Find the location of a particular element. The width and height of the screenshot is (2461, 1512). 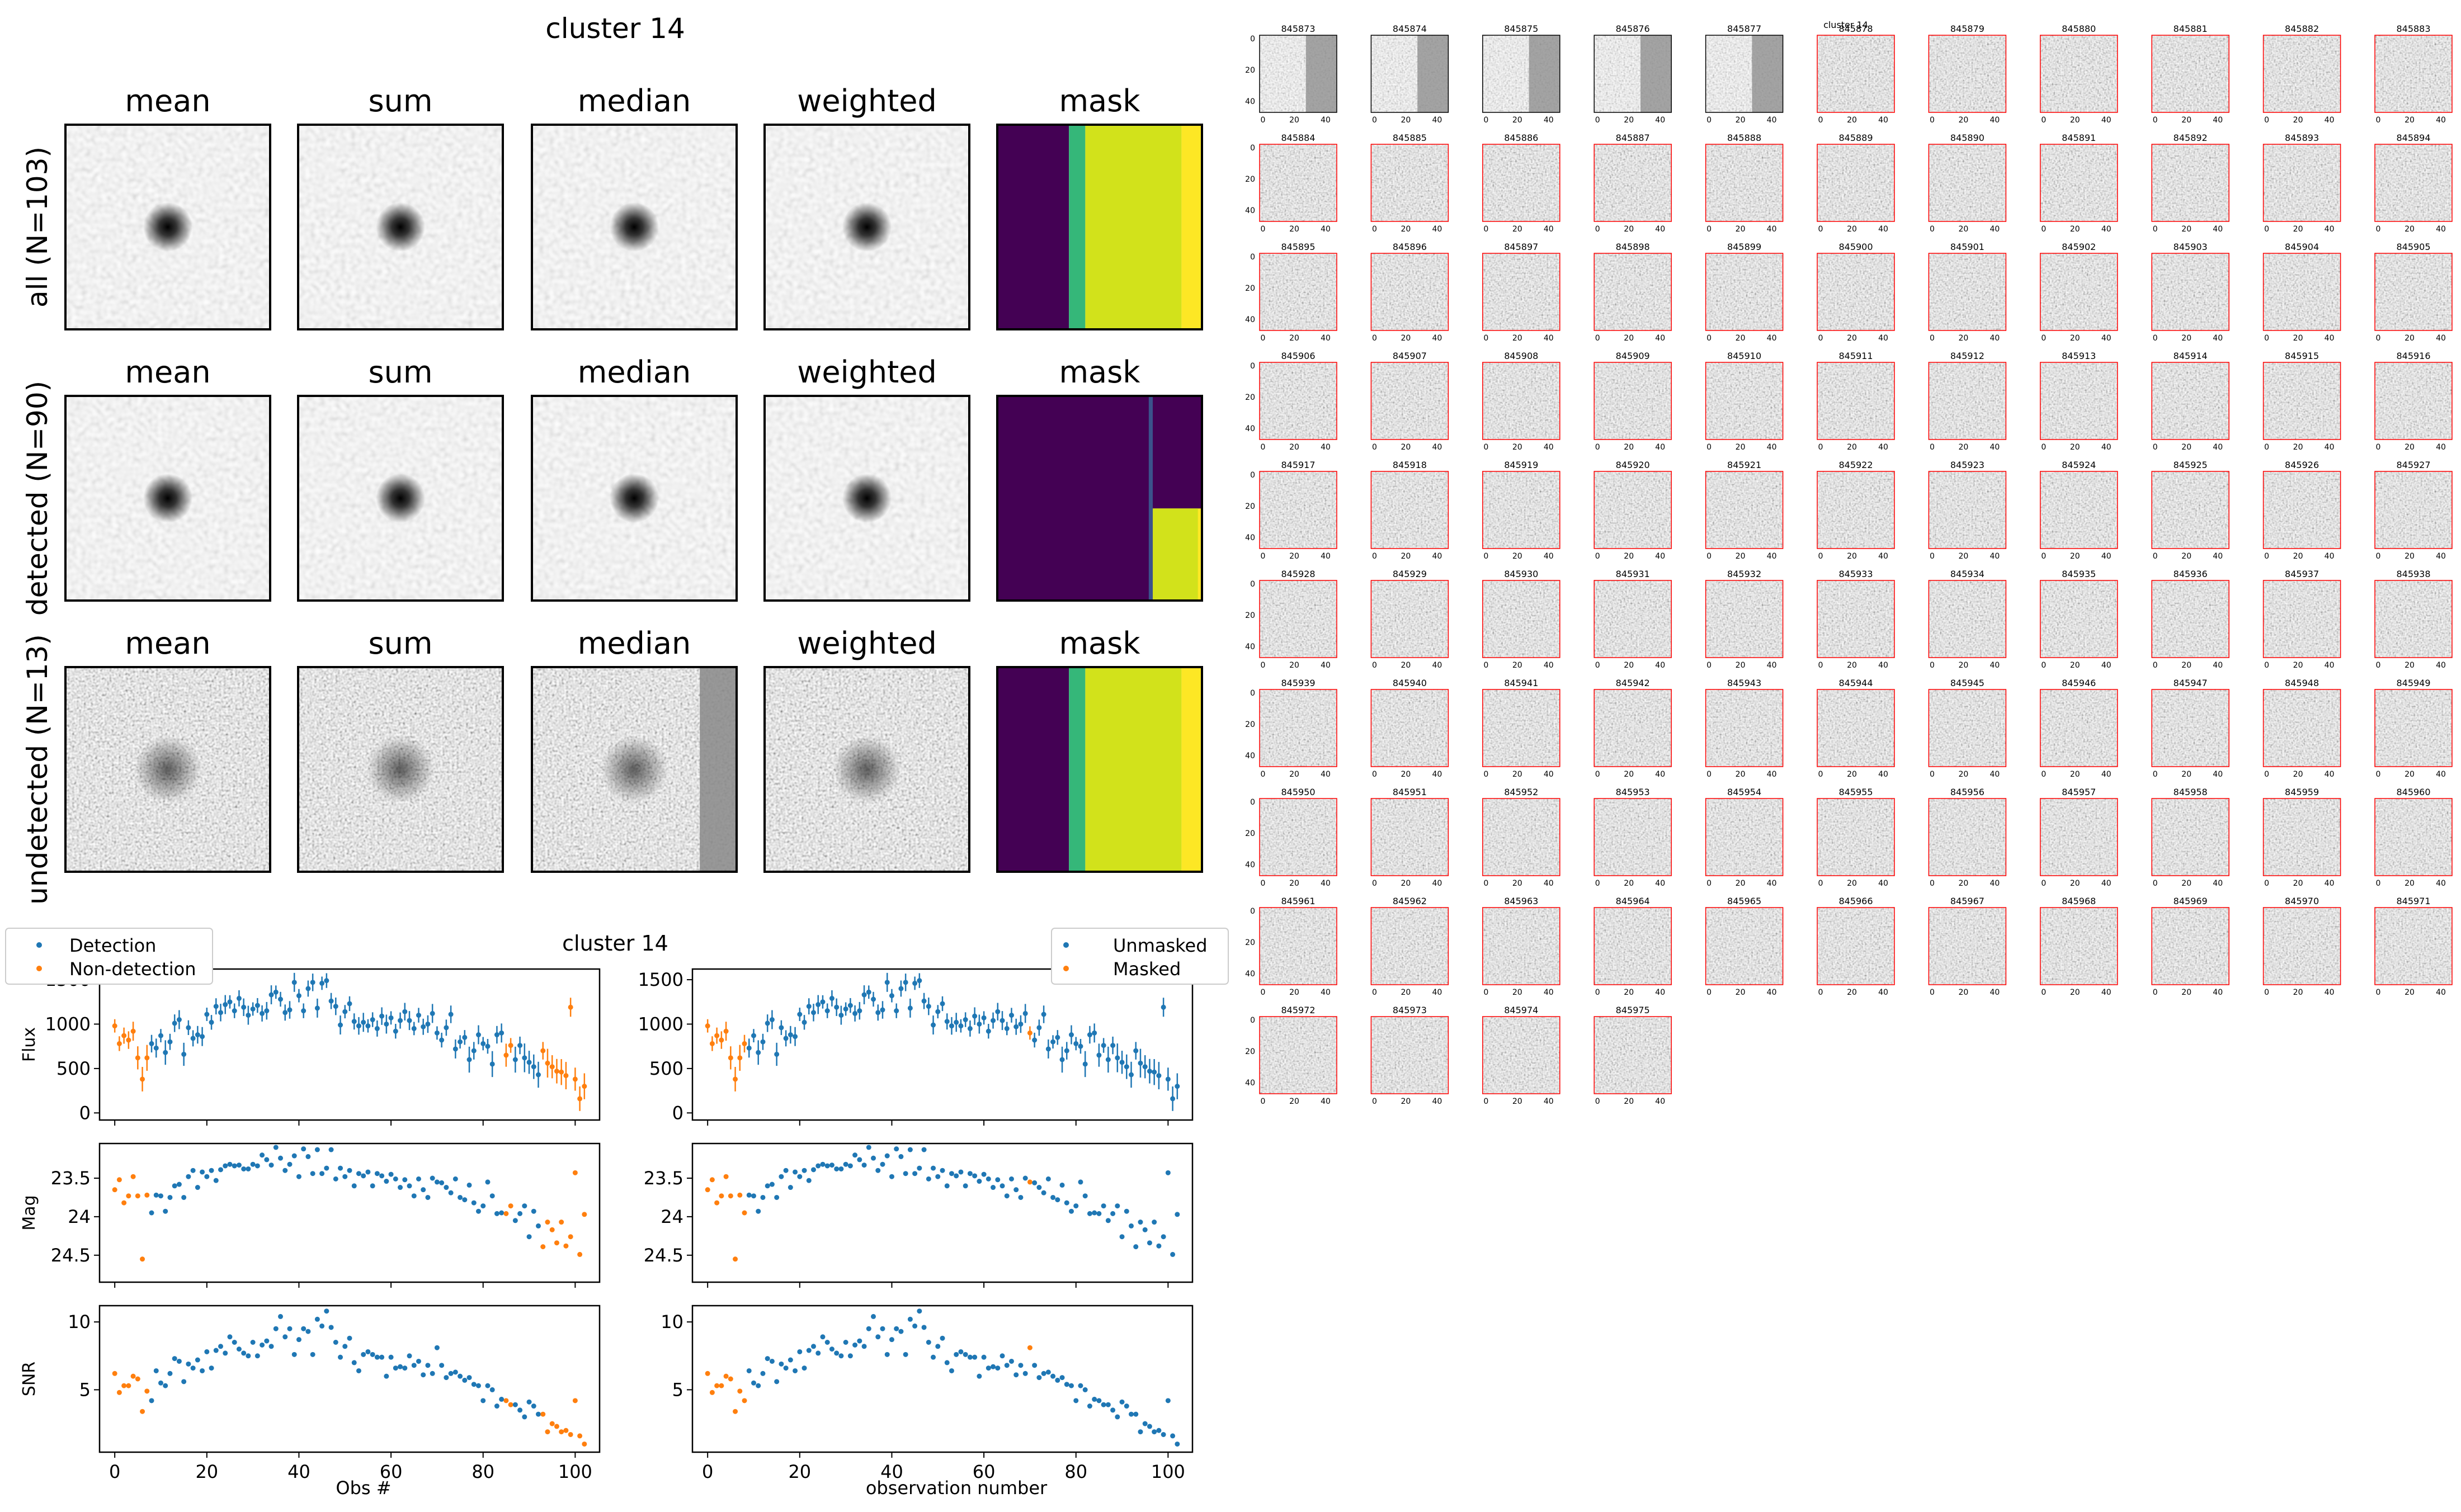

cutout-id: 845893 is located at coordinates (2302, 138).